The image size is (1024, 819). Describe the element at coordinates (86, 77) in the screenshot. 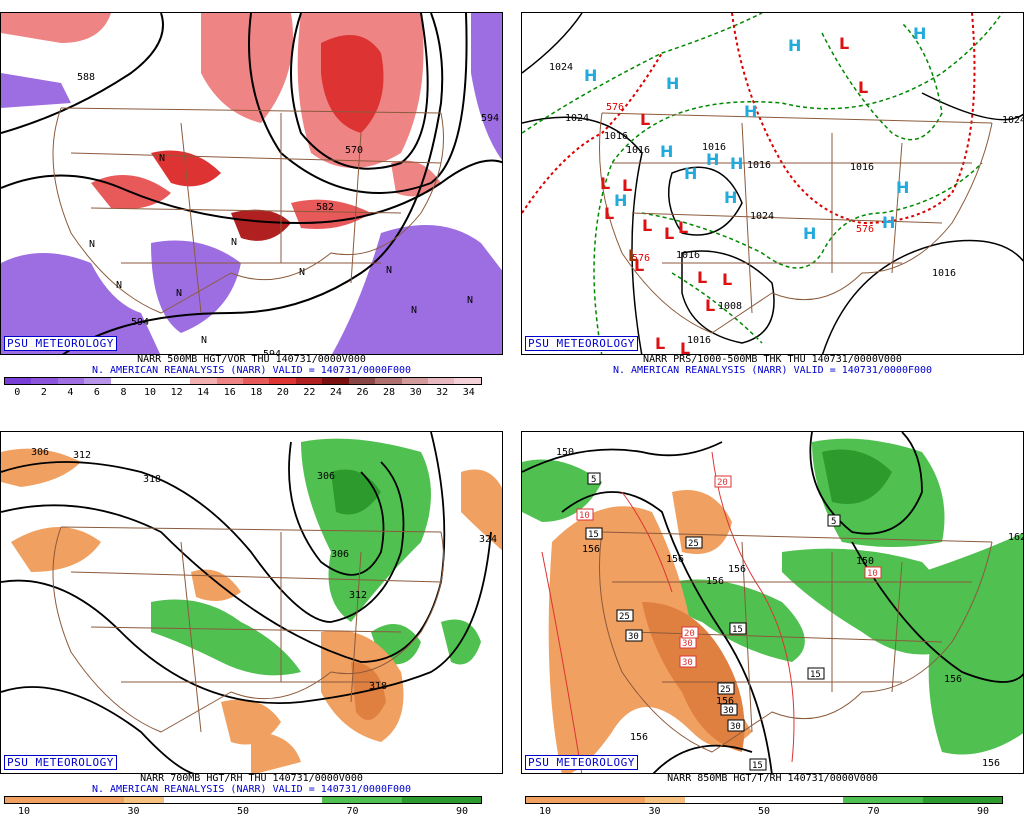

I see `label-588: 588` at that location.